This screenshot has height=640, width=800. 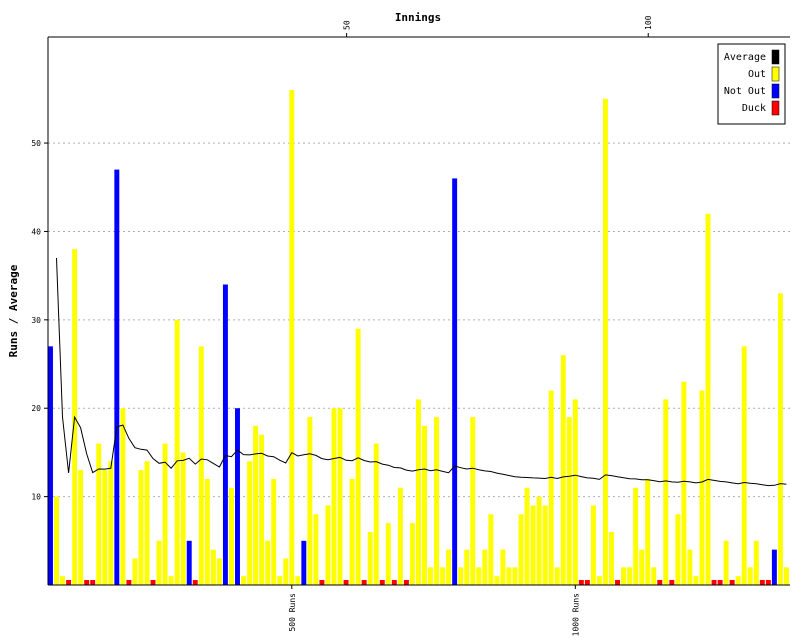 What do you see at coordinates (36, 143) in the screenshot?
I see `y-tick-label-50: 50` at bounding box center [36, 143].